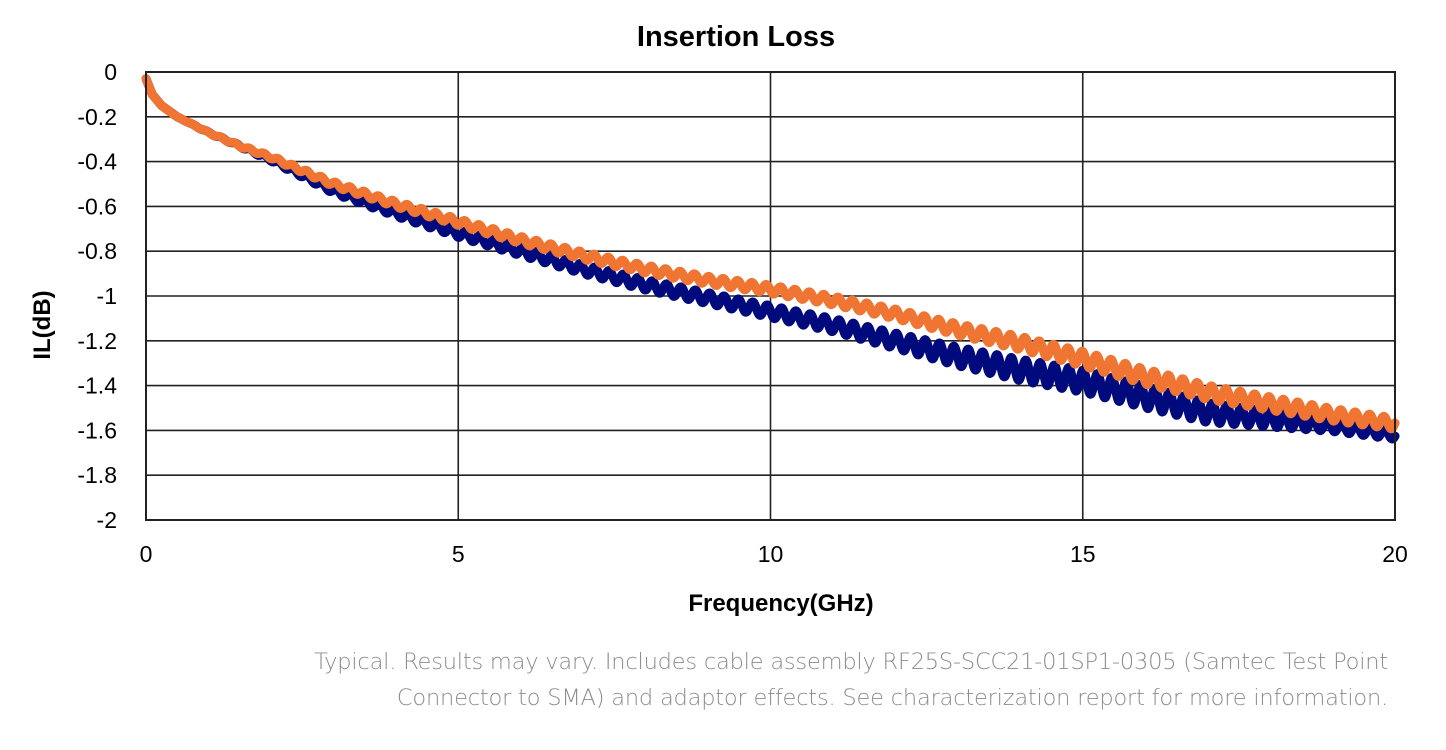 Image resolution: width=1446 pixels, height=750 pixels. I want to click on y-tick-label: -1.6, so click(97, 430).